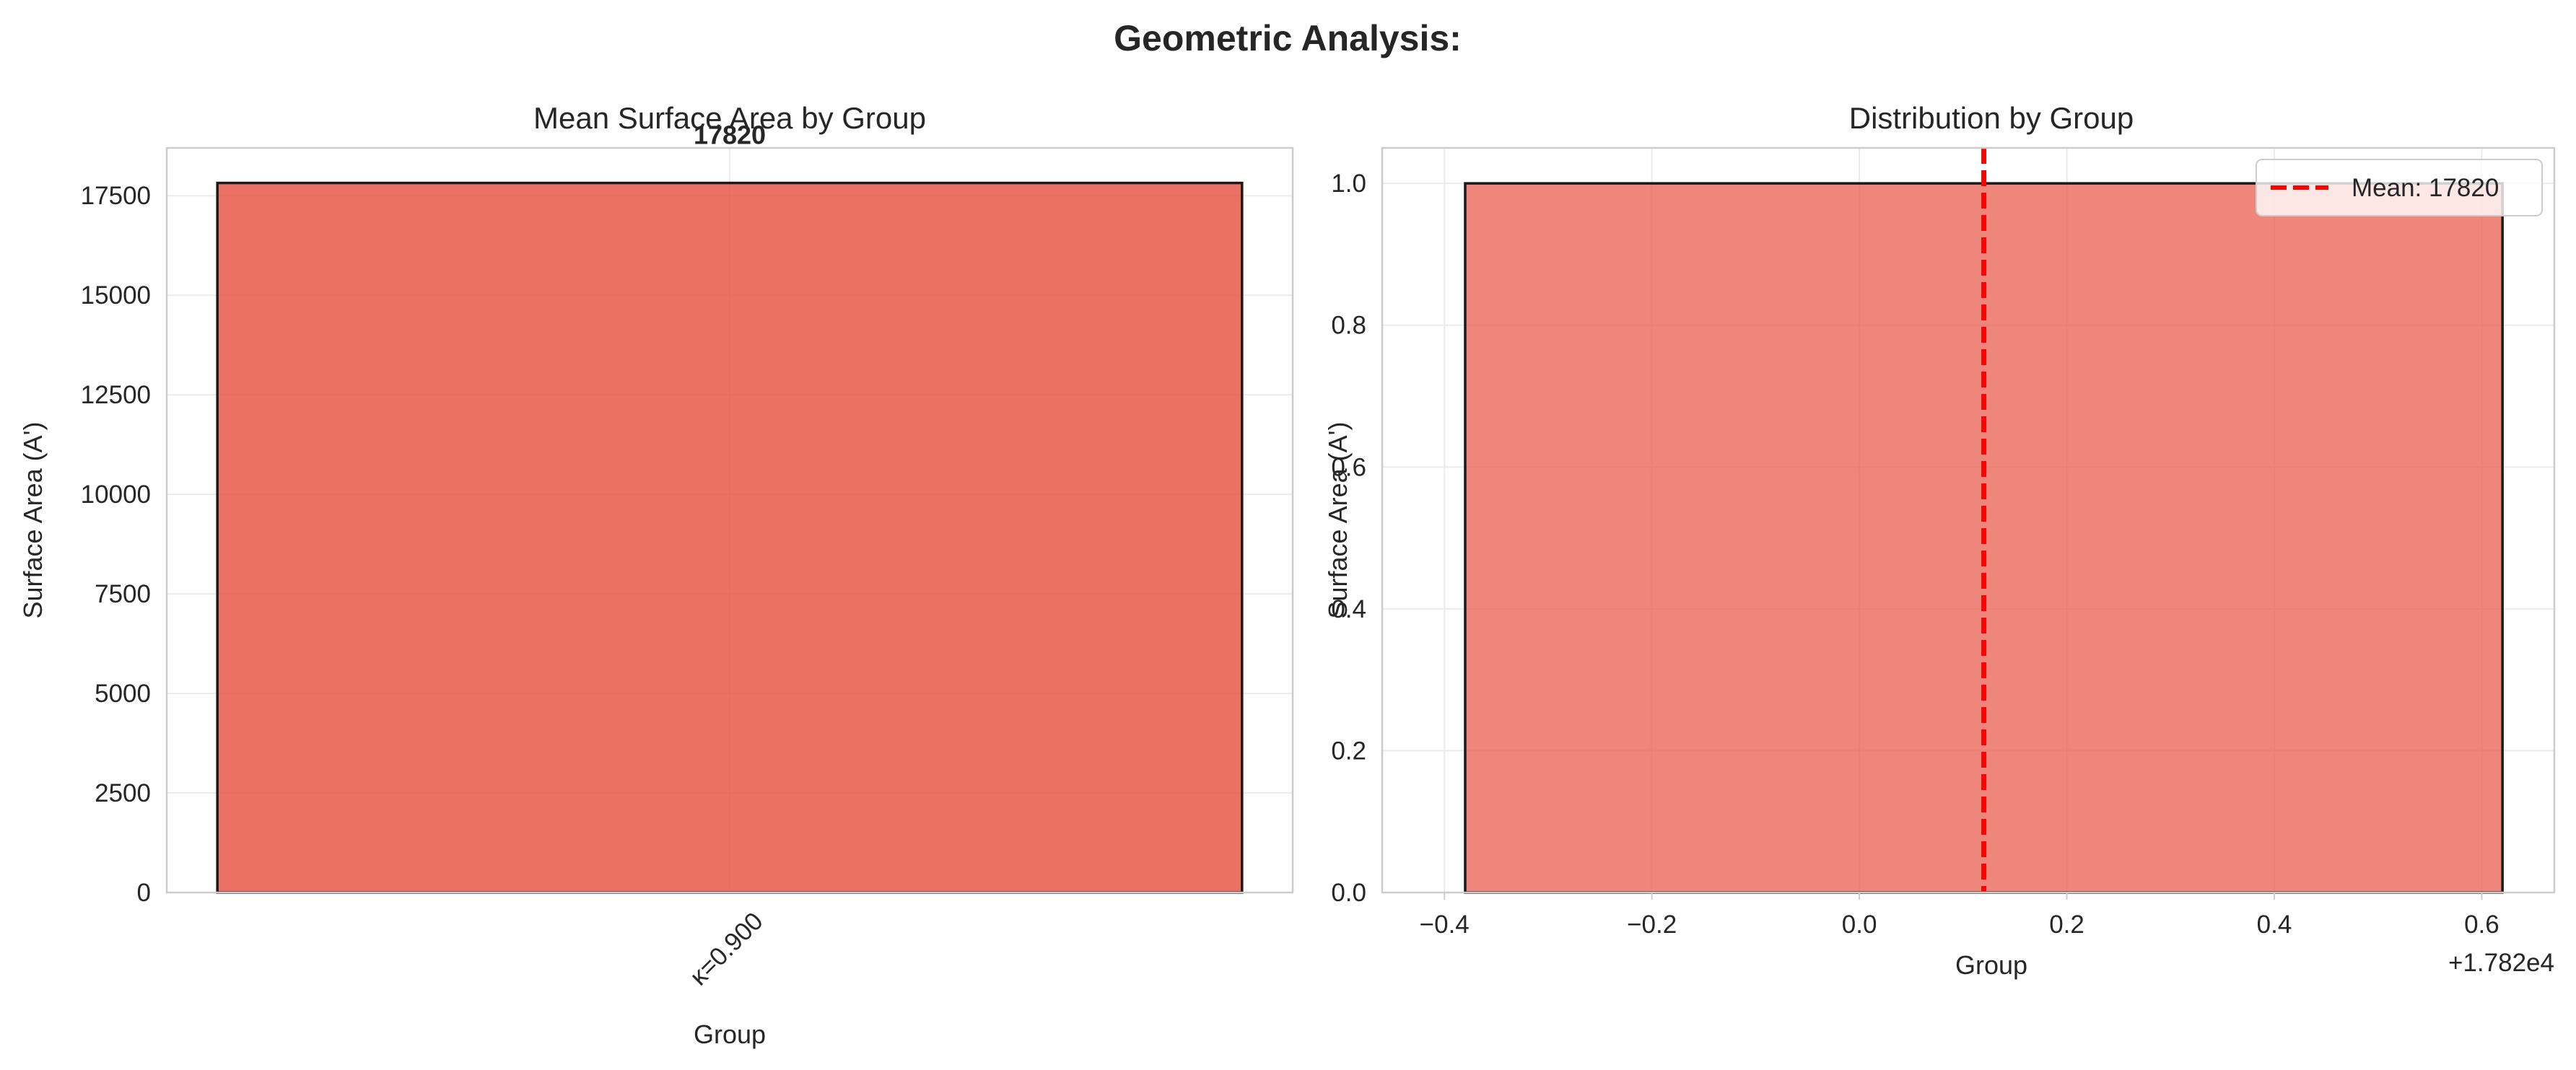 The width and height of the screenshot is (2576, 1070). Describe the element at coordinates (1348, 184) in the screenshot. I see `histogram-y-tick-label: 1.0` at that location.